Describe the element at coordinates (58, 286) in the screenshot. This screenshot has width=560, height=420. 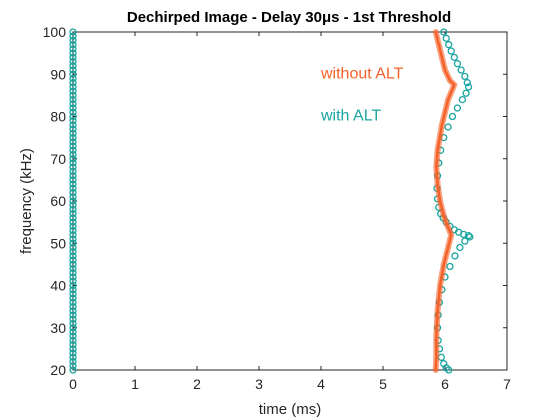
I see `y-tick-label: 40` at that location.